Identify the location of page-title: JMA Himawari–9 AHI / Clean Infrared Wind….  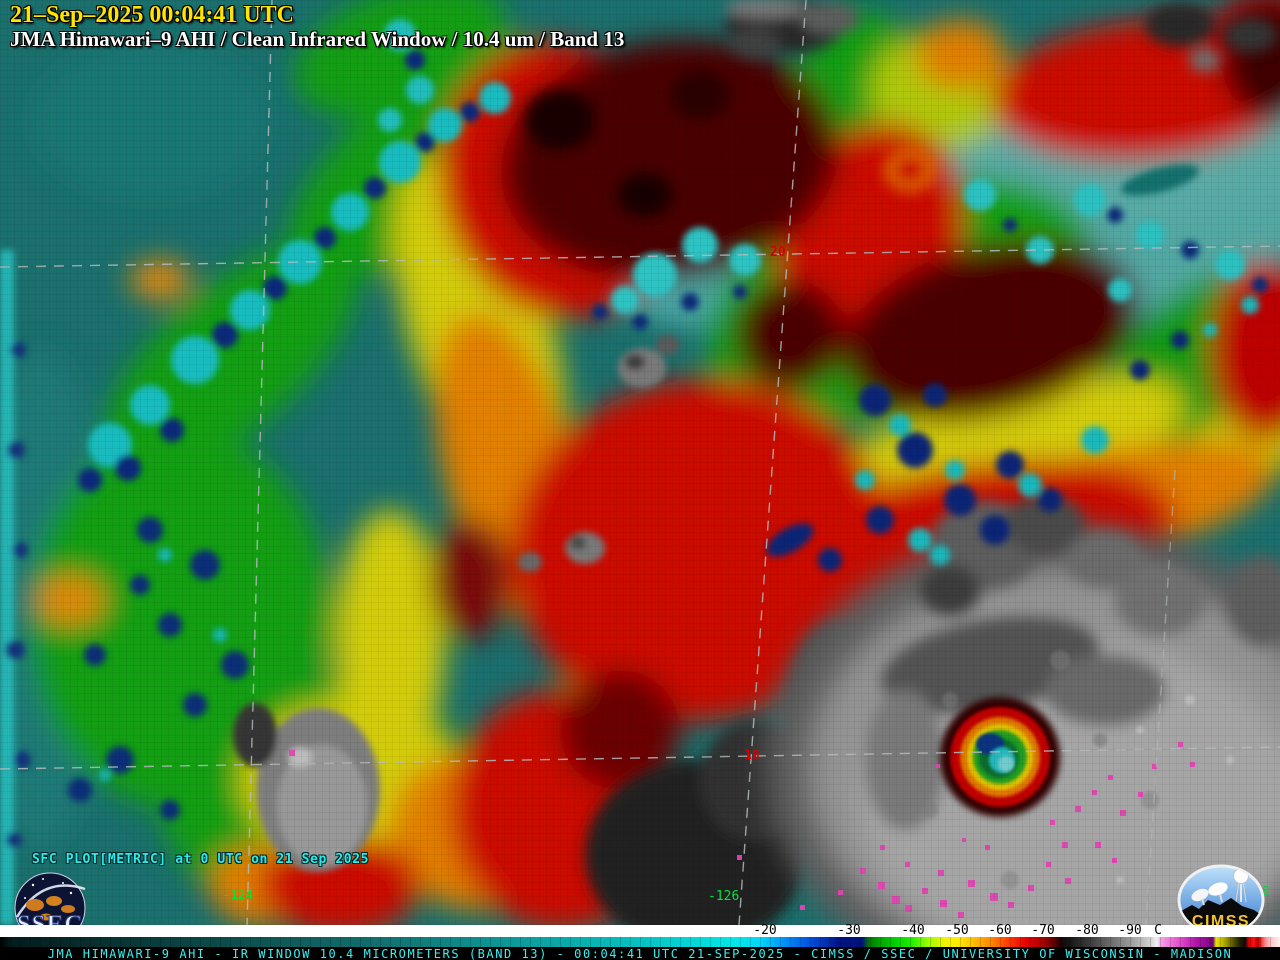
(317, 39).